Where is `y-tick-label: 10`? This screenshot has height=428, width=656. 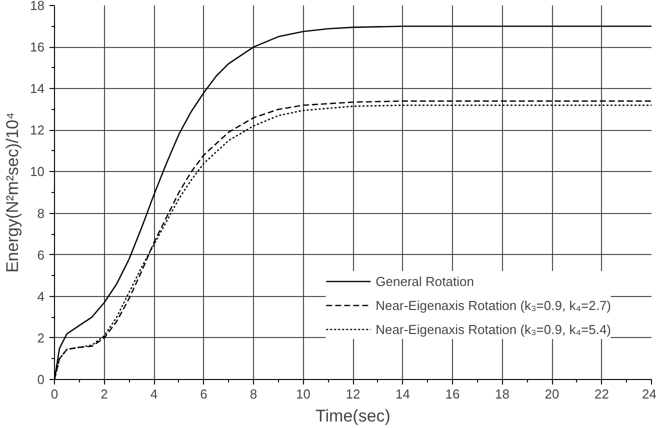 y-tick-label: 10 is located at coordinates (37, 172).